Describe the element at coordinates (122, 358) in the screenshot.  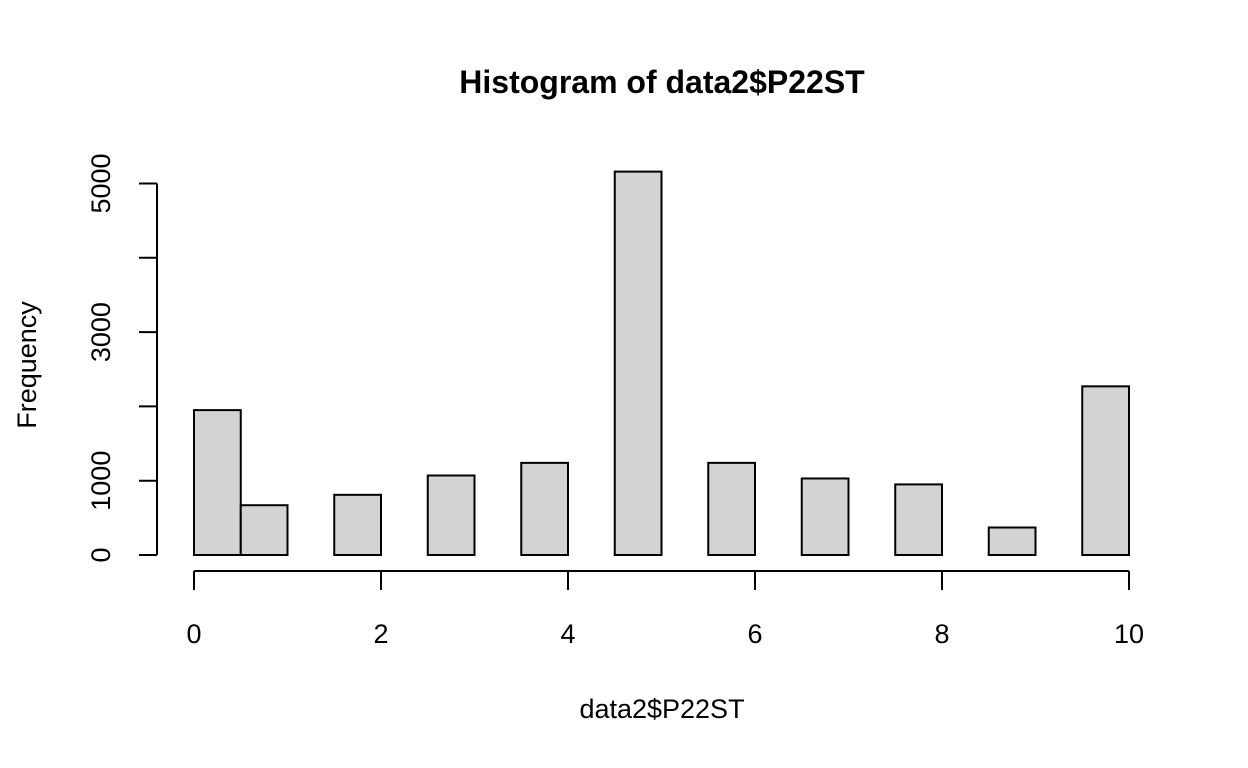
I see `y-axis: 0 1000 3000 5000` at that location.